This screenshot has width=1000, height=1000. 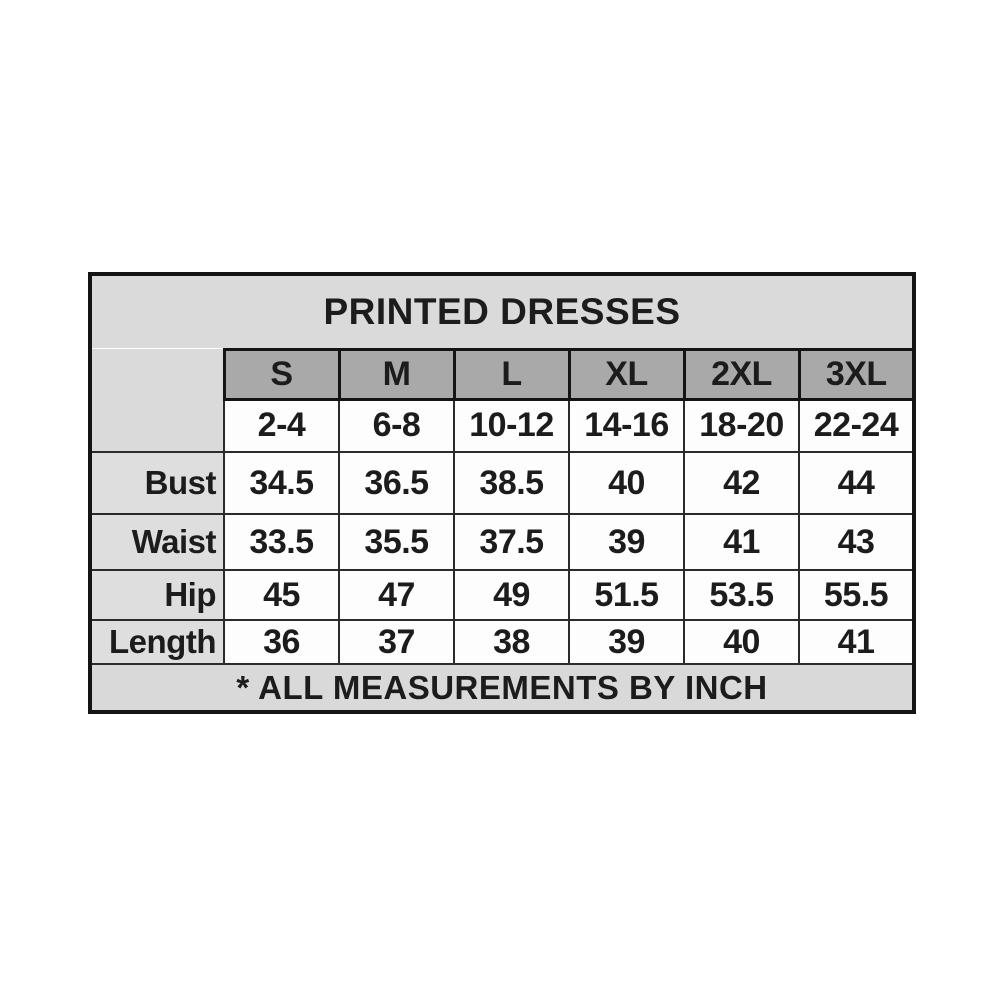 I want to click on waist-value-l: 37.5, so click(x=511, y=542).